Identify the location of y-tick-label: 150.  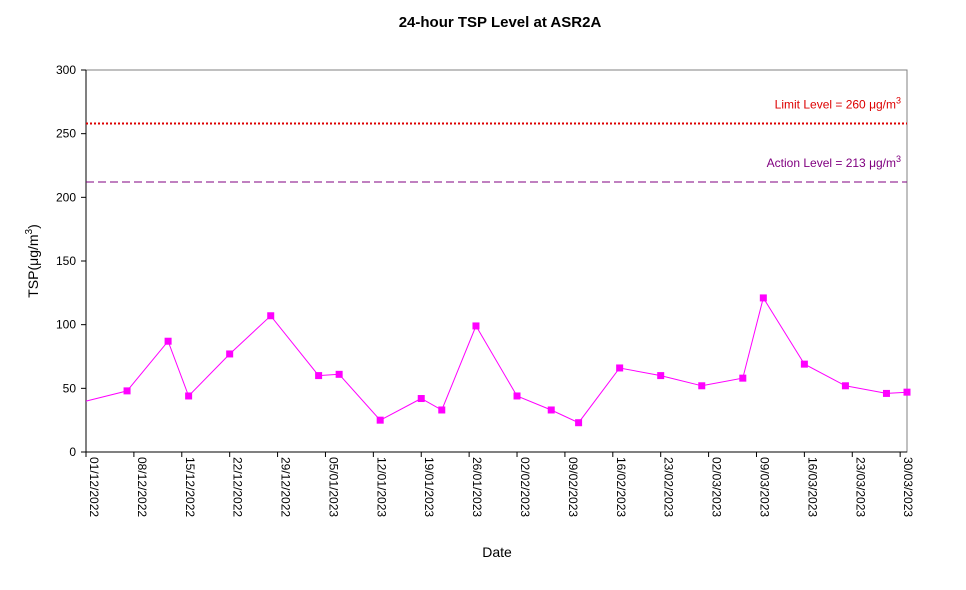
(66, 261).